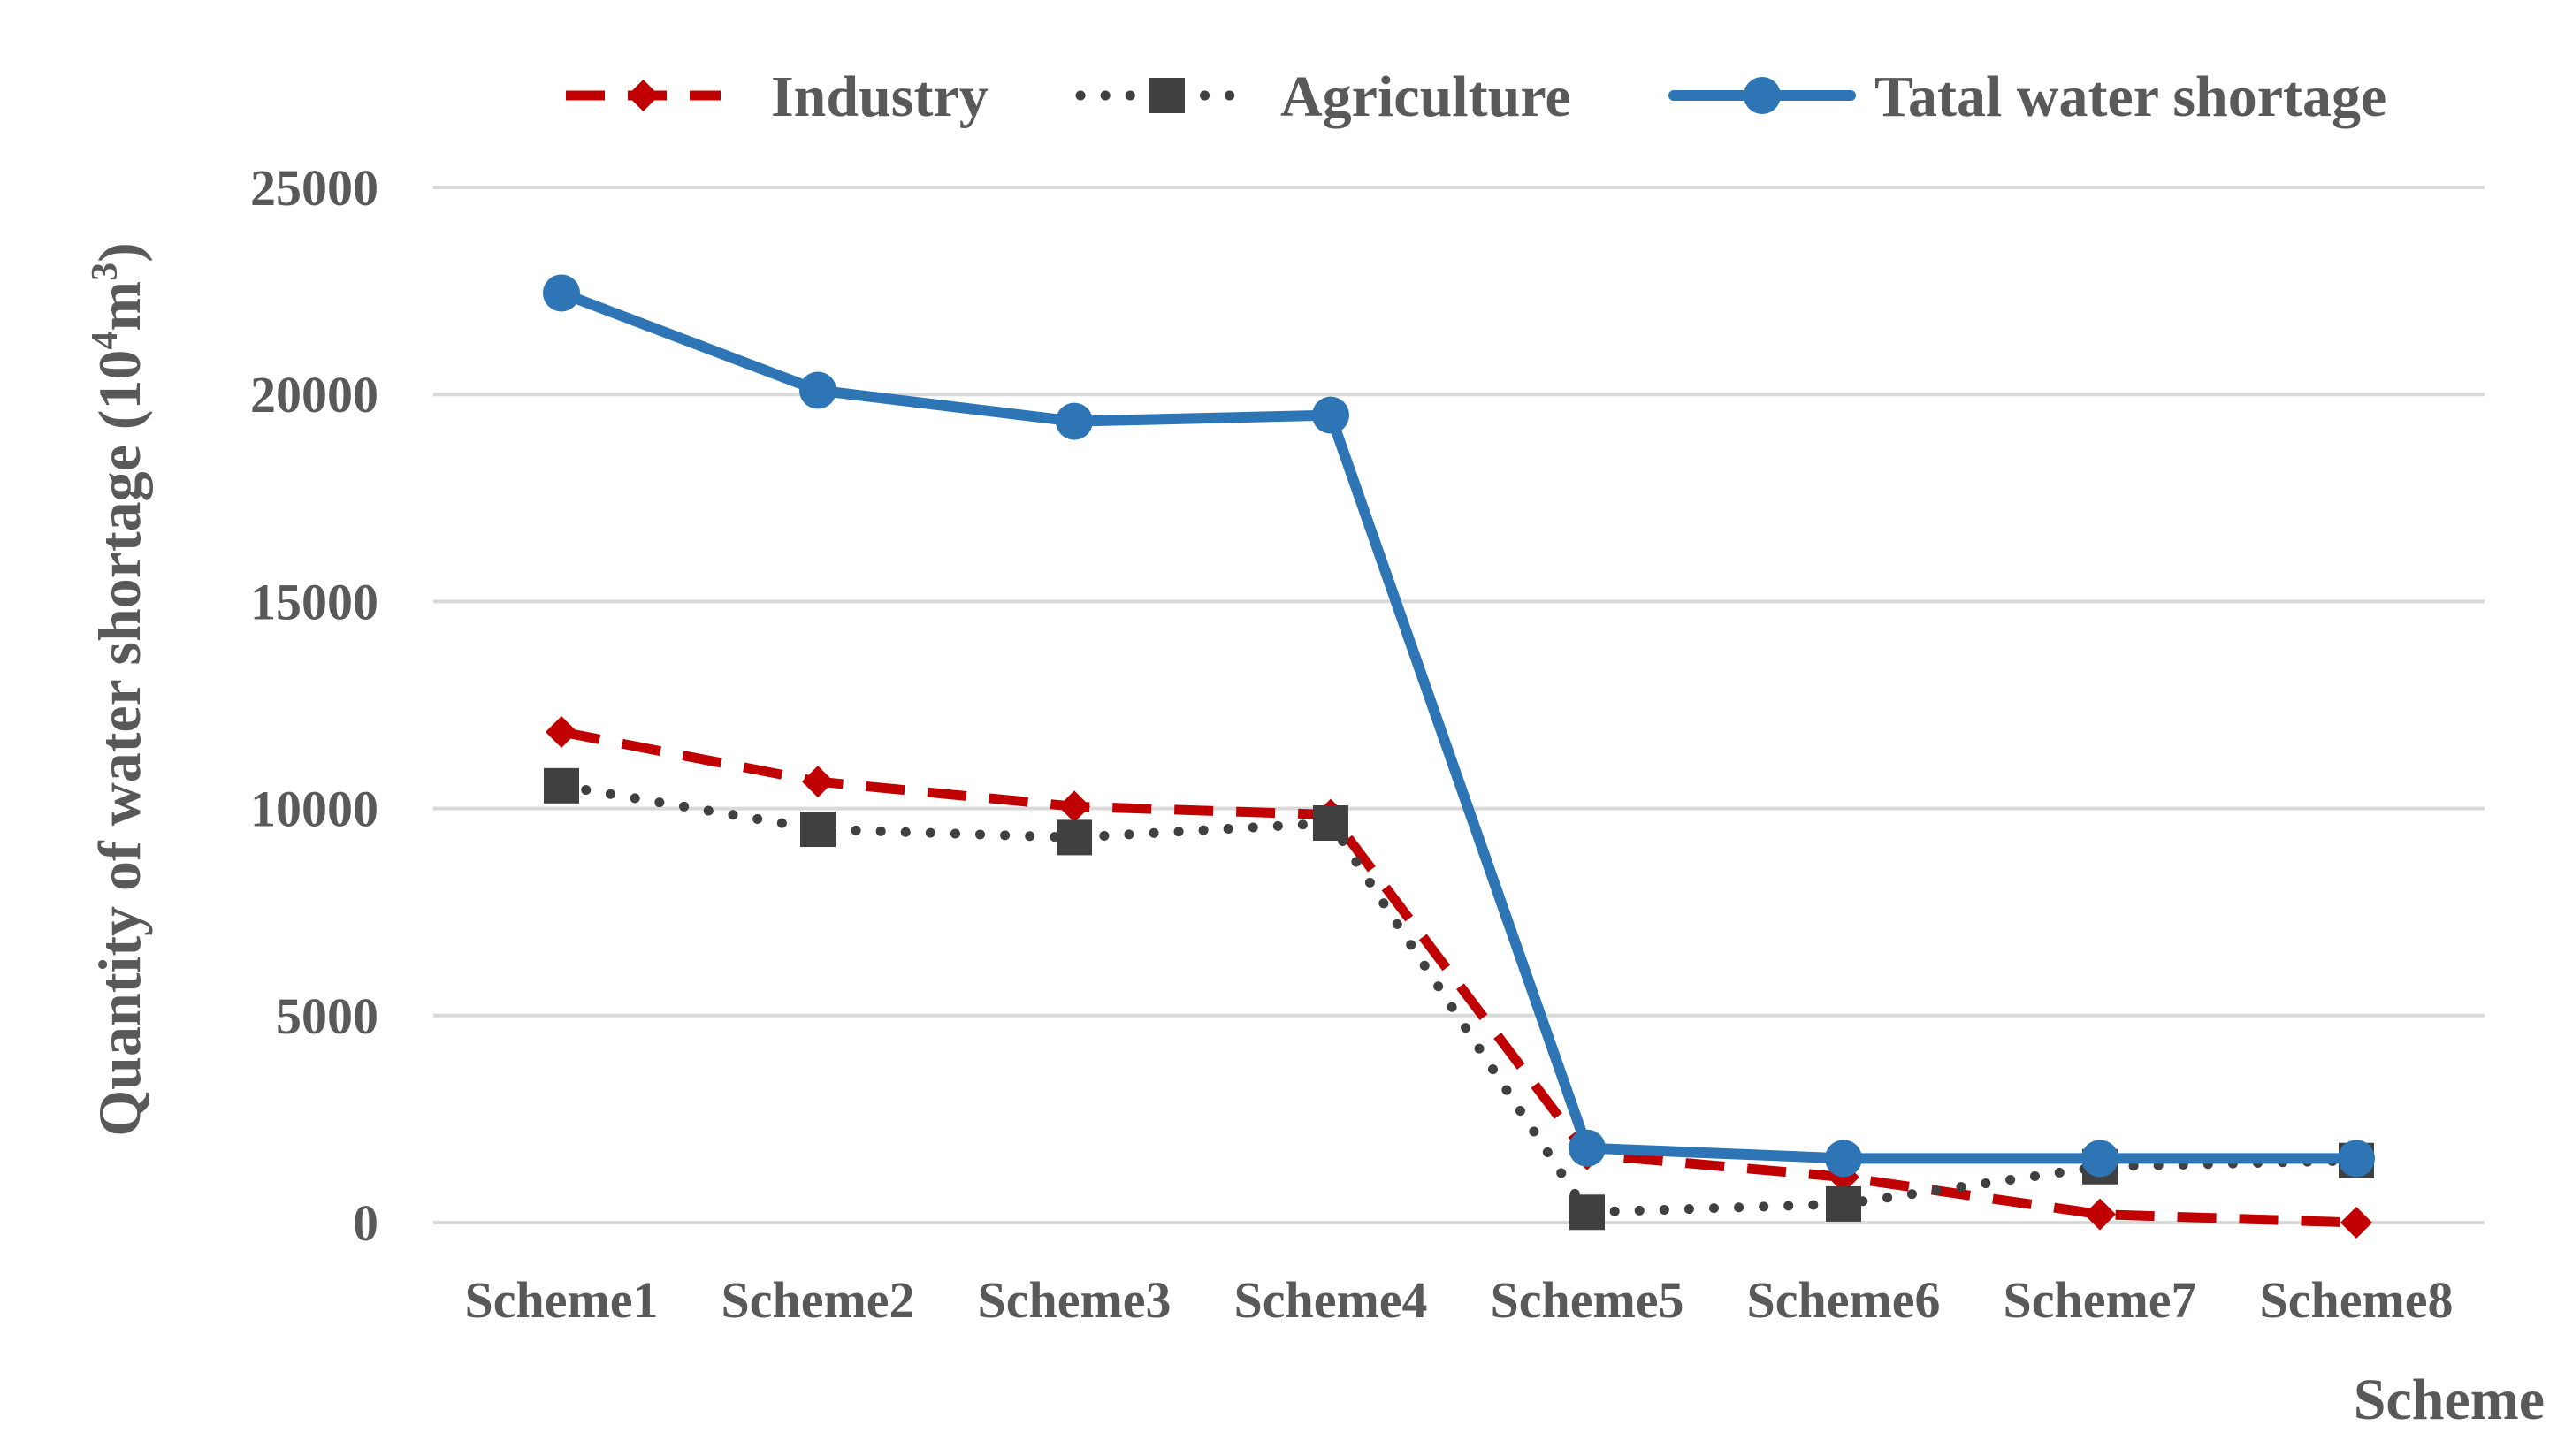 Image resolution: width=2565 pixels, height=1456 pixels. What do you see at coordinates (1425, 97) in the screenshot?
I see `legend-label: Agriculture` at bounding box center [1425, 97].